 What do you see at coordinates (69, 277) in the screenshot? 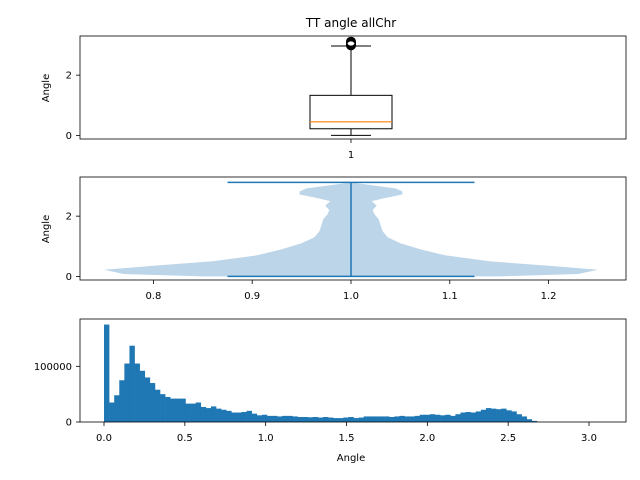
I see `violin-y-tick-label: 0` at bounding box center [69, 277].